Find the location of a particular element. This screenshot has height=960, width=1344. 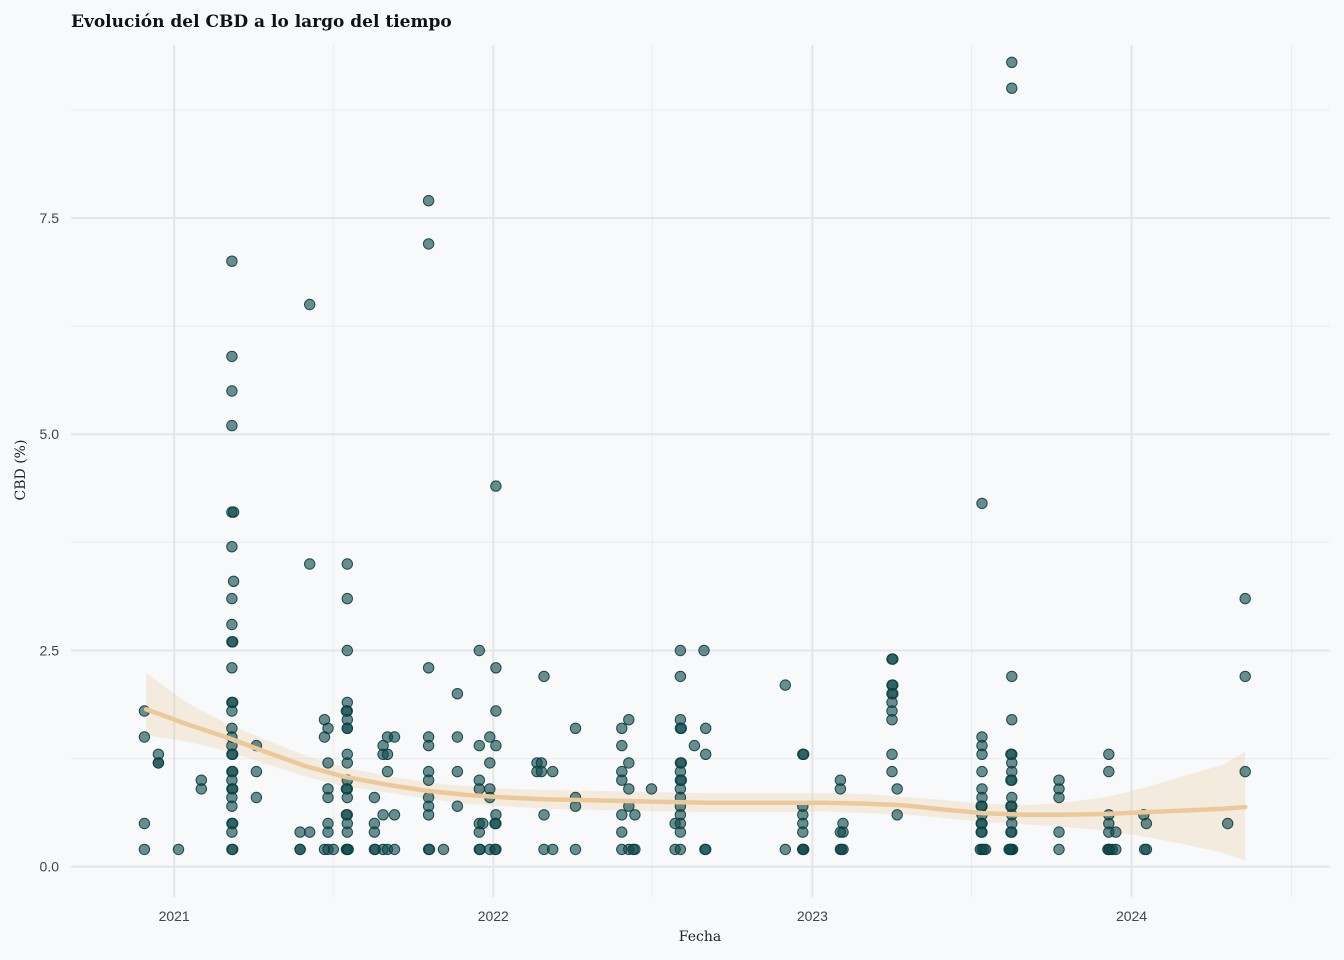

x-tick-label: 2024 is located at coordinates (1131, 916).